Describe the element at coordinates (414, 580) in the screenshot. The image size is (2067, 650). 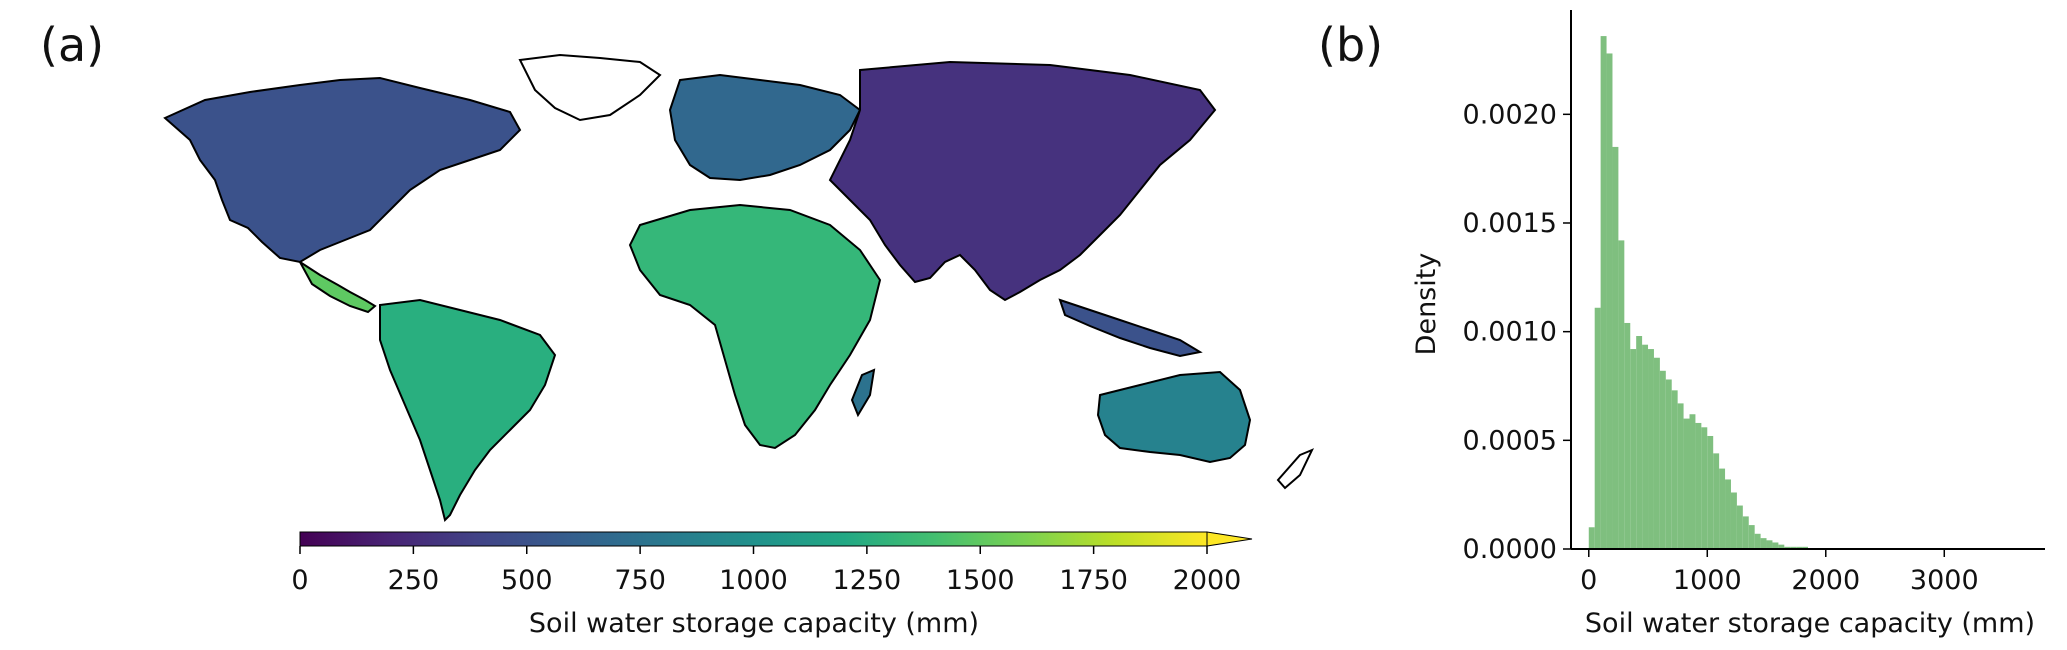
I see `colorbar-tick-label: 250` at that location.